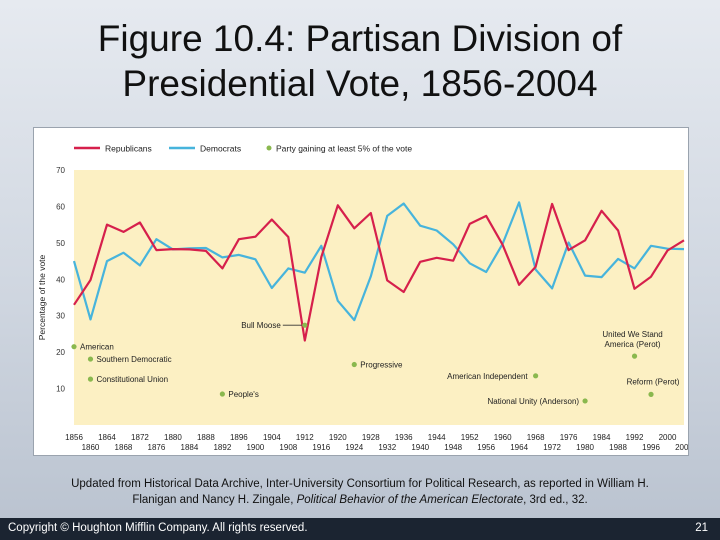 The width and height of the screenshot is (720, 540). What do you see at coordinates (124, 447) in the screenshot?
I see `x-tick-label: 1868` at bounding box center [124, 447].